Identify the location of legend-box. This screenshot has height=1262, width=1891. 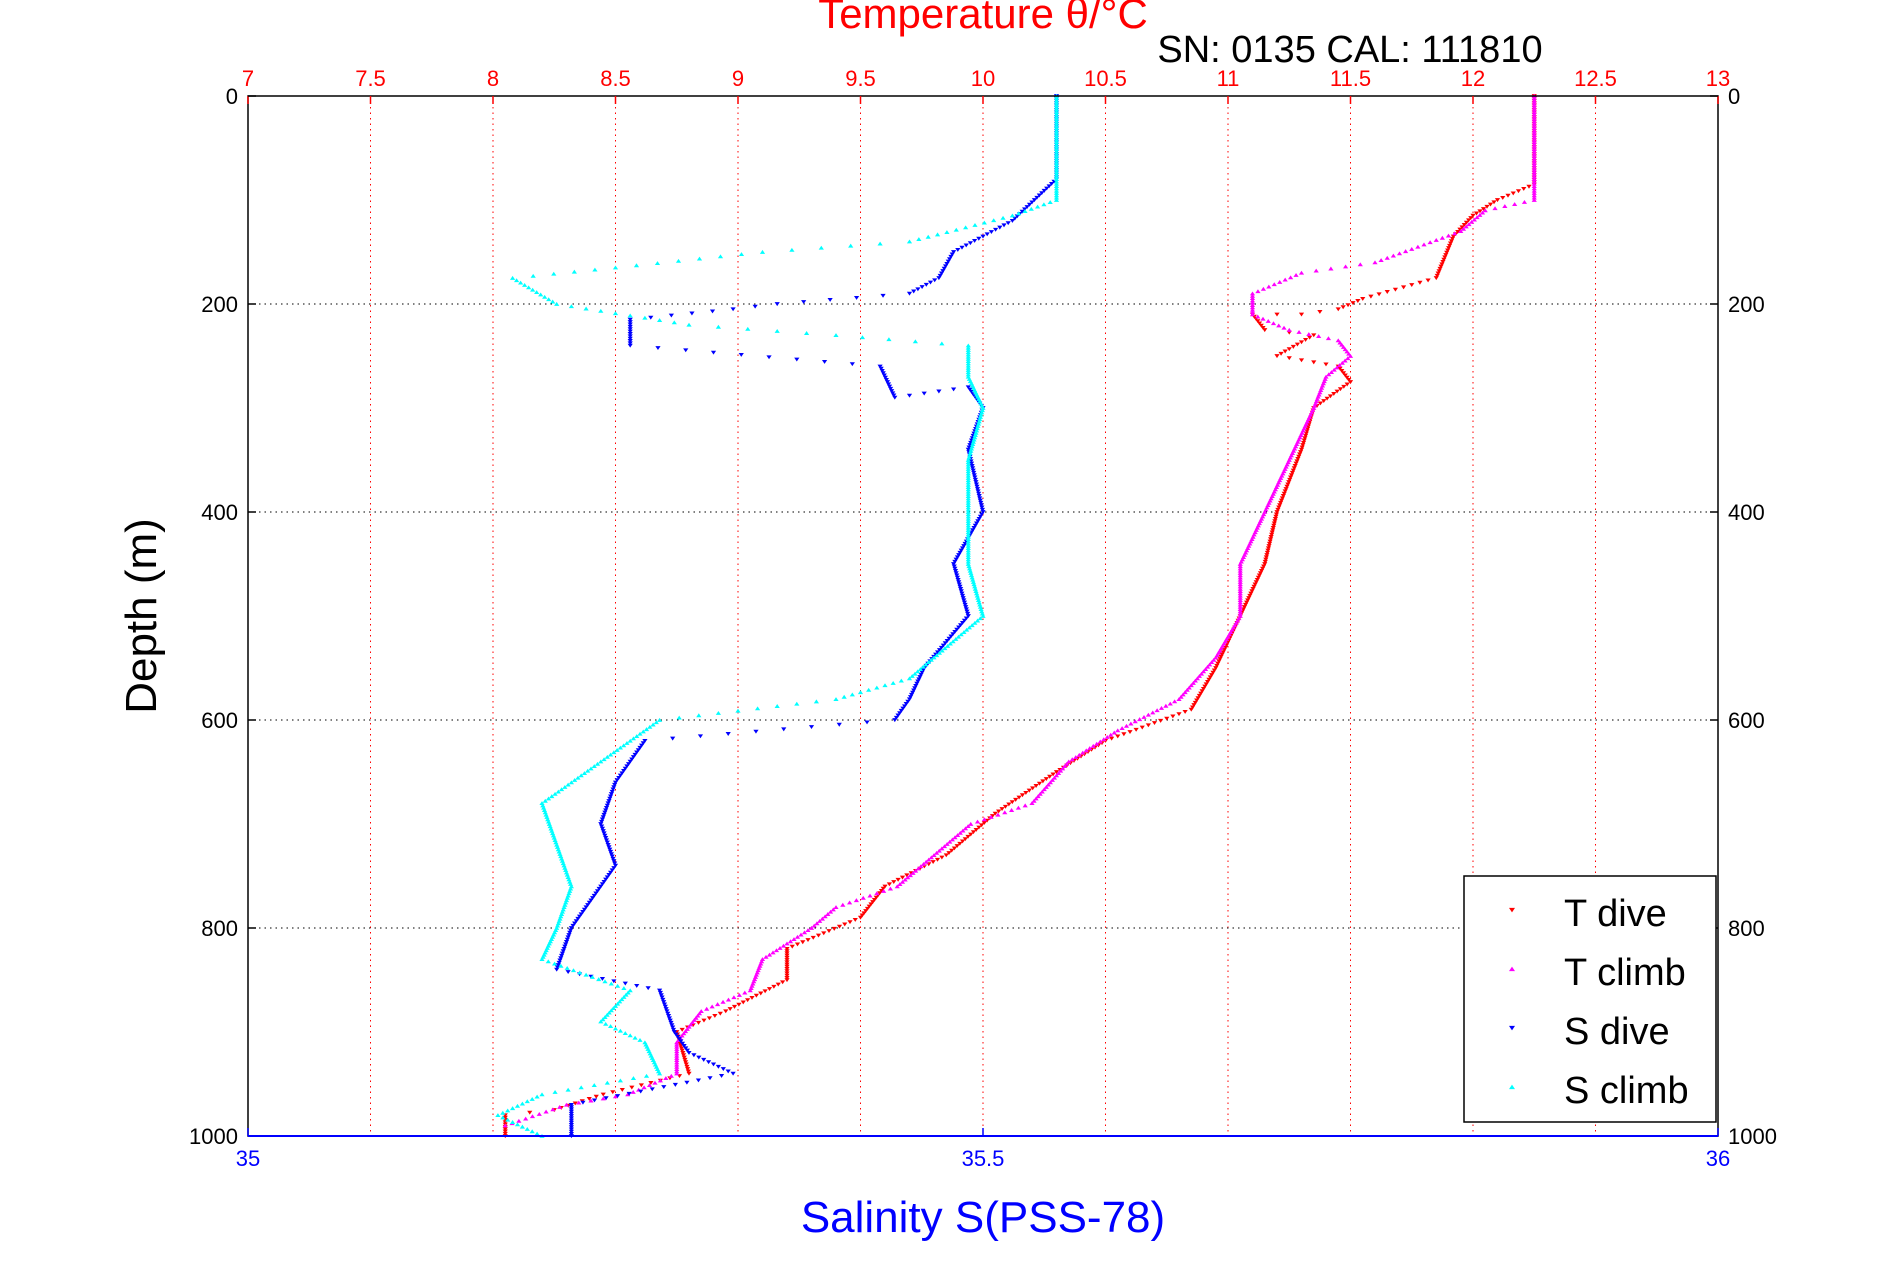
(1590, 999).